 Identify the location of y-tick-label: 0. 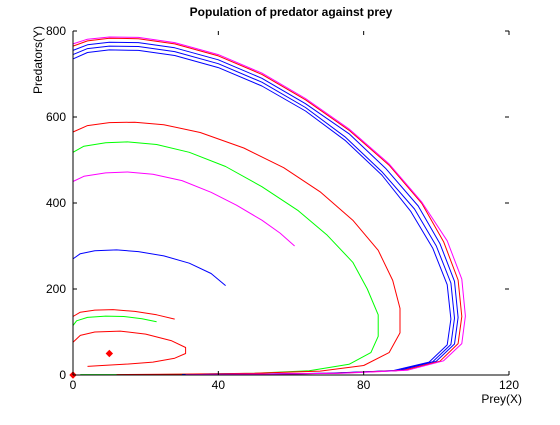
(62, 375).